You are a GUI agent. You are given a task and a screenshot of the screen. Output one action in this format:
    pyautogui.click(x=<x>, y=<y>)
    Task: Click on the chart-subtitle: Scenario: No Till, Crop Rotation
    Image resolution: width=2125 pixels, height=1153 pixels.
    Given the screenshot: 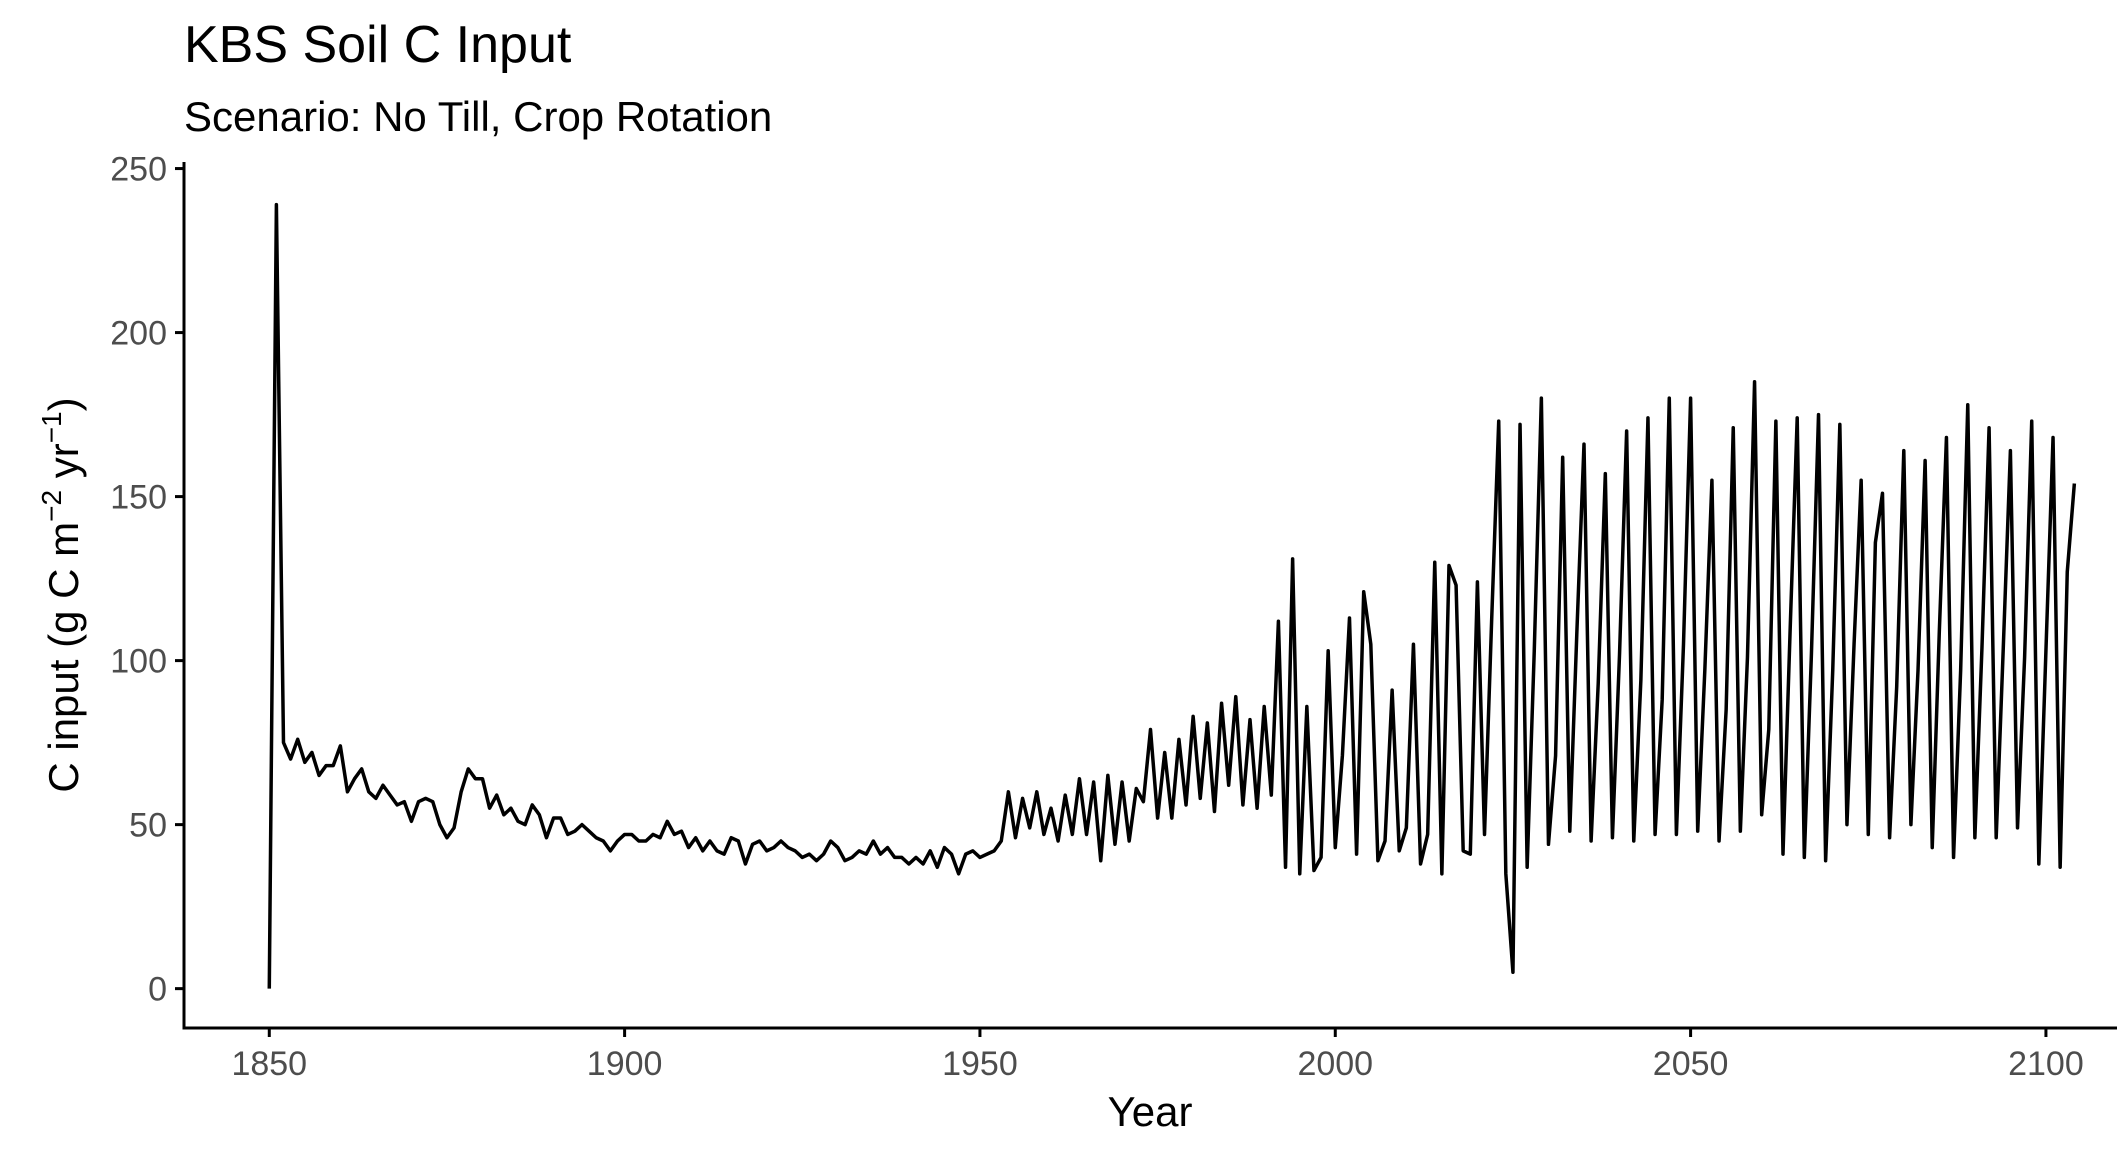 What is the action you would take?
    pyautogui.click(x=478, y=116)
    